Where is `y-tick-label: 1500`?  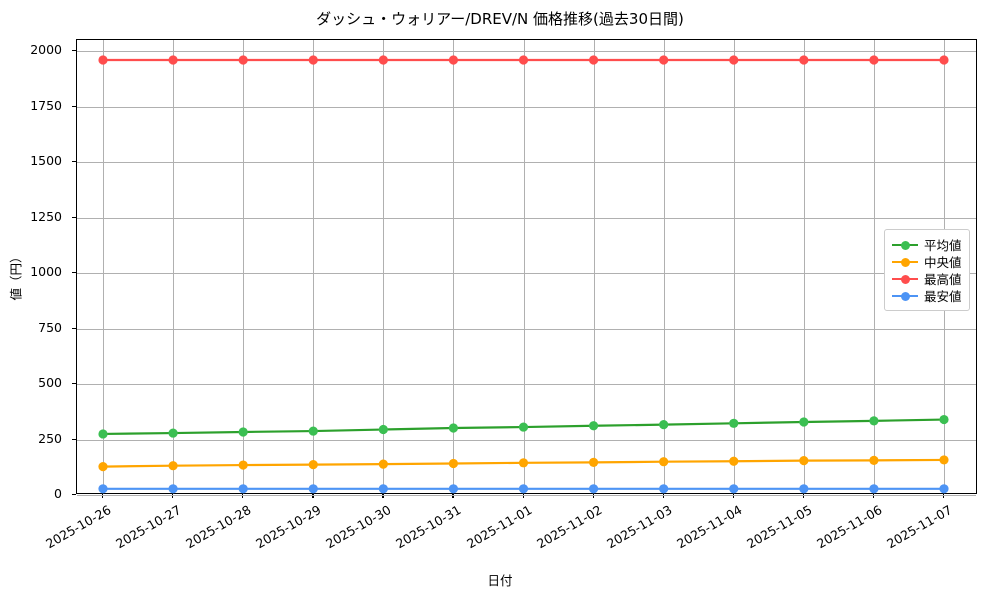
y-tick-label: 1500 is located at coordinates (46, 161).